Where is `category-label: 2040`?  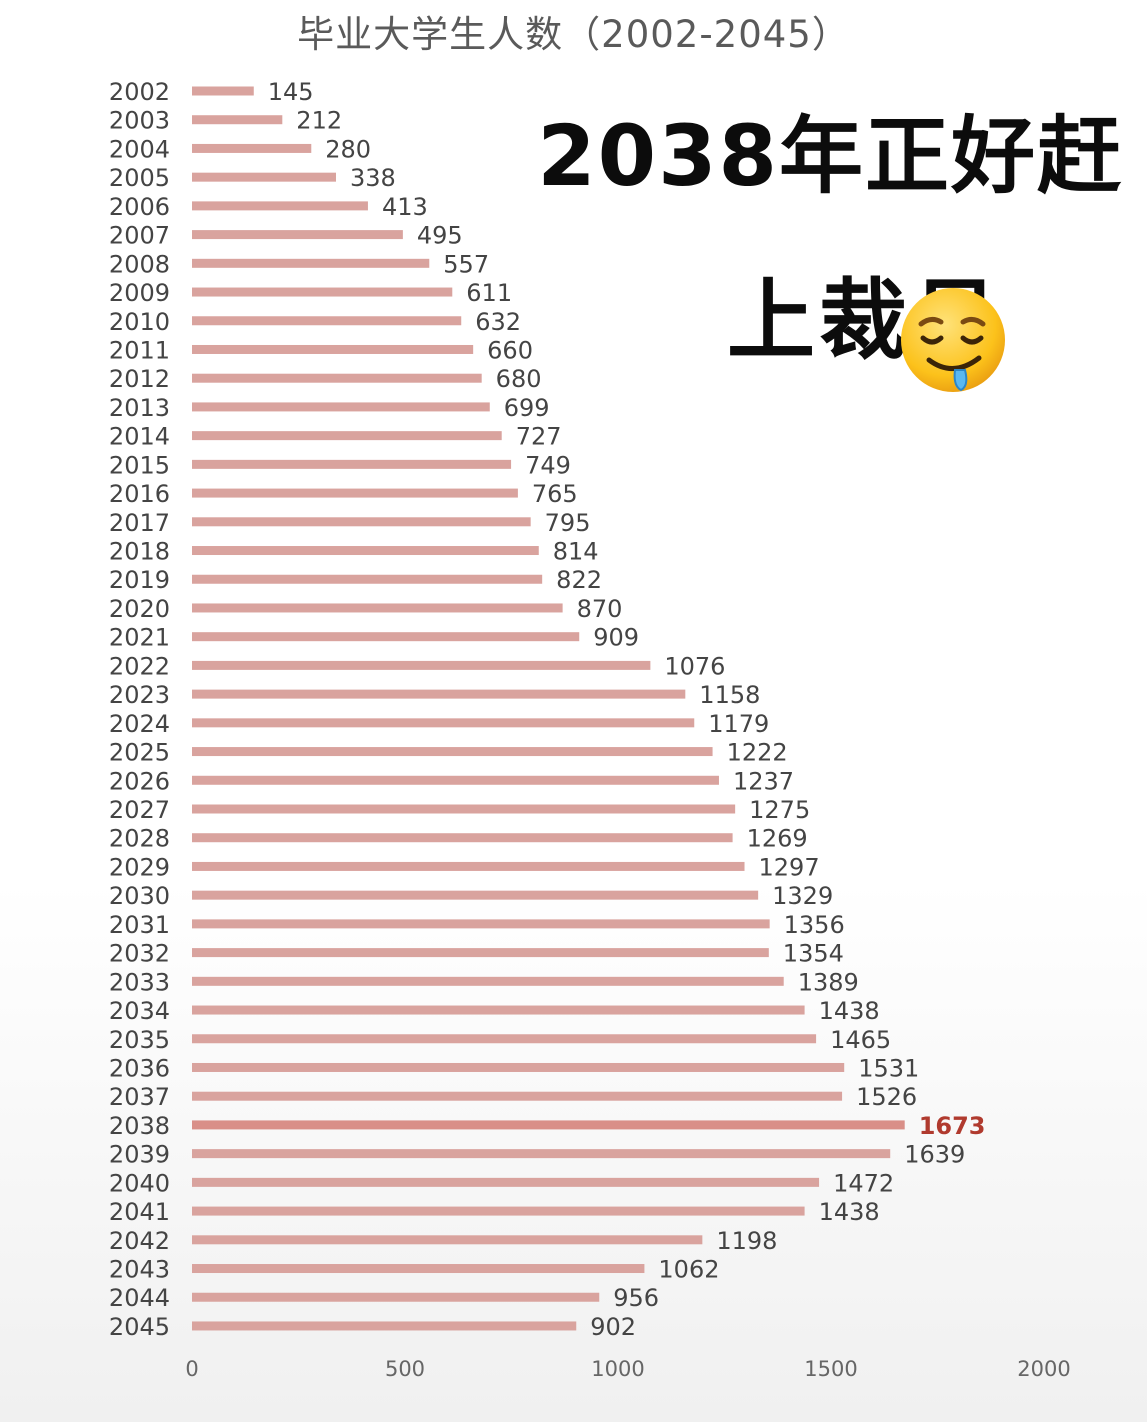 category-label: 2040 is located at coordinates (139, 1183).